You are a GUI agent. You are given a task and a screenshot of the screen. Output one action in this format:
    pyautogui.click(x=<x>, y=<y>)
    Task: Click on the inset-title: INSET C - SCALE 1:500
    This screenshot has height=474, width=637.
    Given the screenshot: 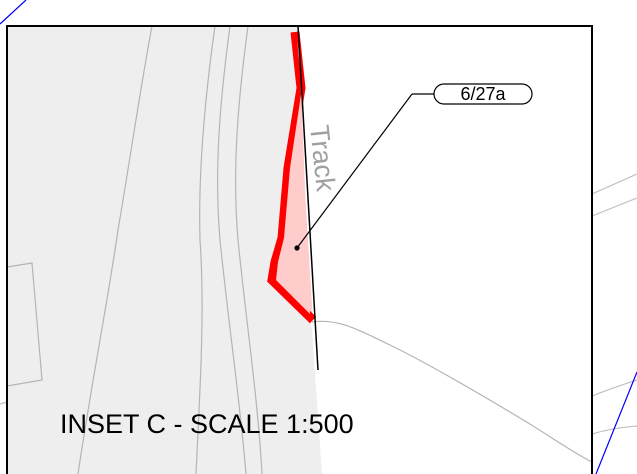 What is the action you would take?
    pyautogui.click(x=207, y=424)
    